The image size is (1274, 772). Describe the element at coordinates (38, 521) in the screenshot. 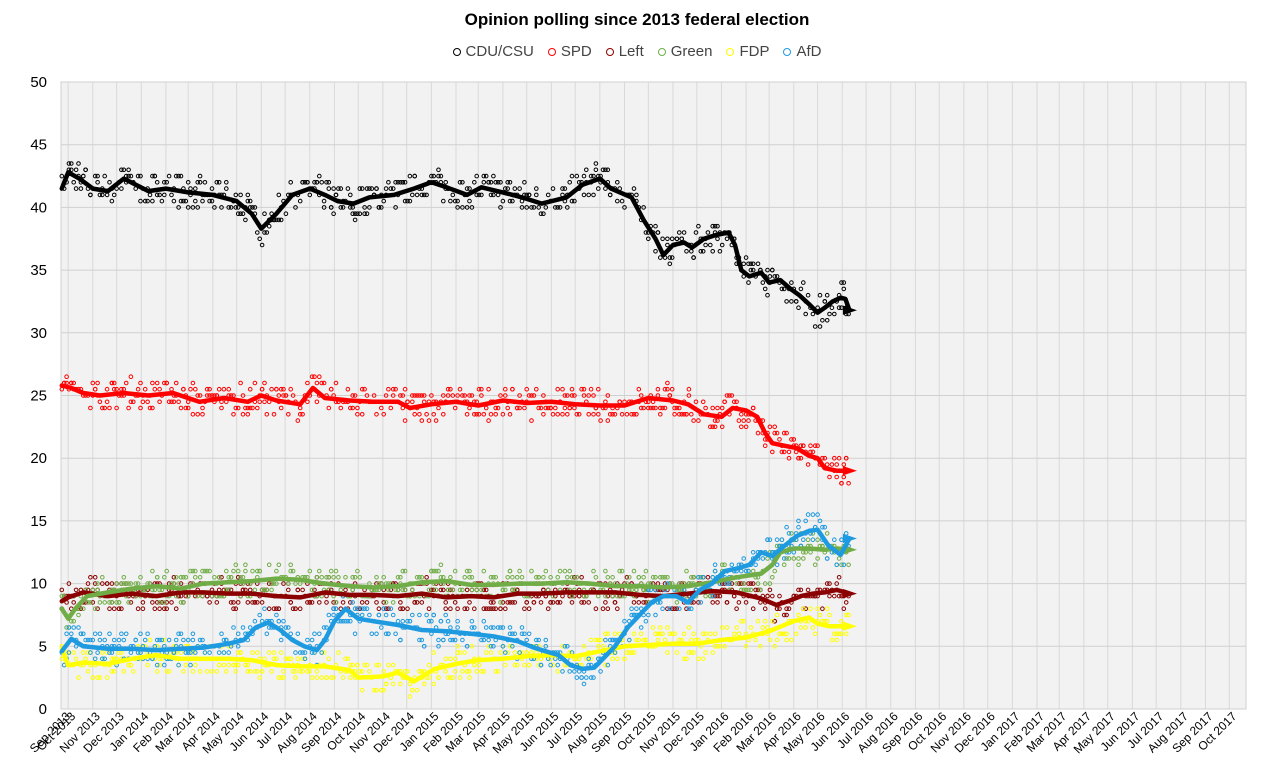

I see `y-tick-label: 15` at that location.